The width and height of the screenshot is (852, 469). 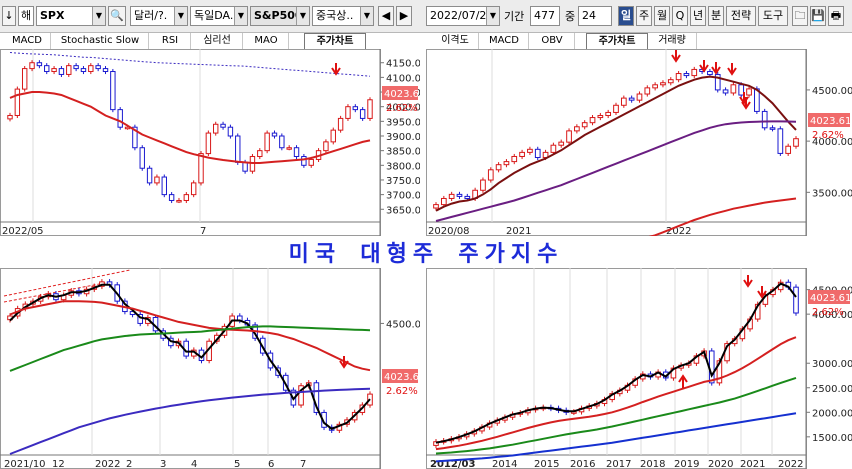 What do you see at coordinates (680, 16) in the screenshot?
I see `quarterly-button: Q` at bounding box center [680, 16].